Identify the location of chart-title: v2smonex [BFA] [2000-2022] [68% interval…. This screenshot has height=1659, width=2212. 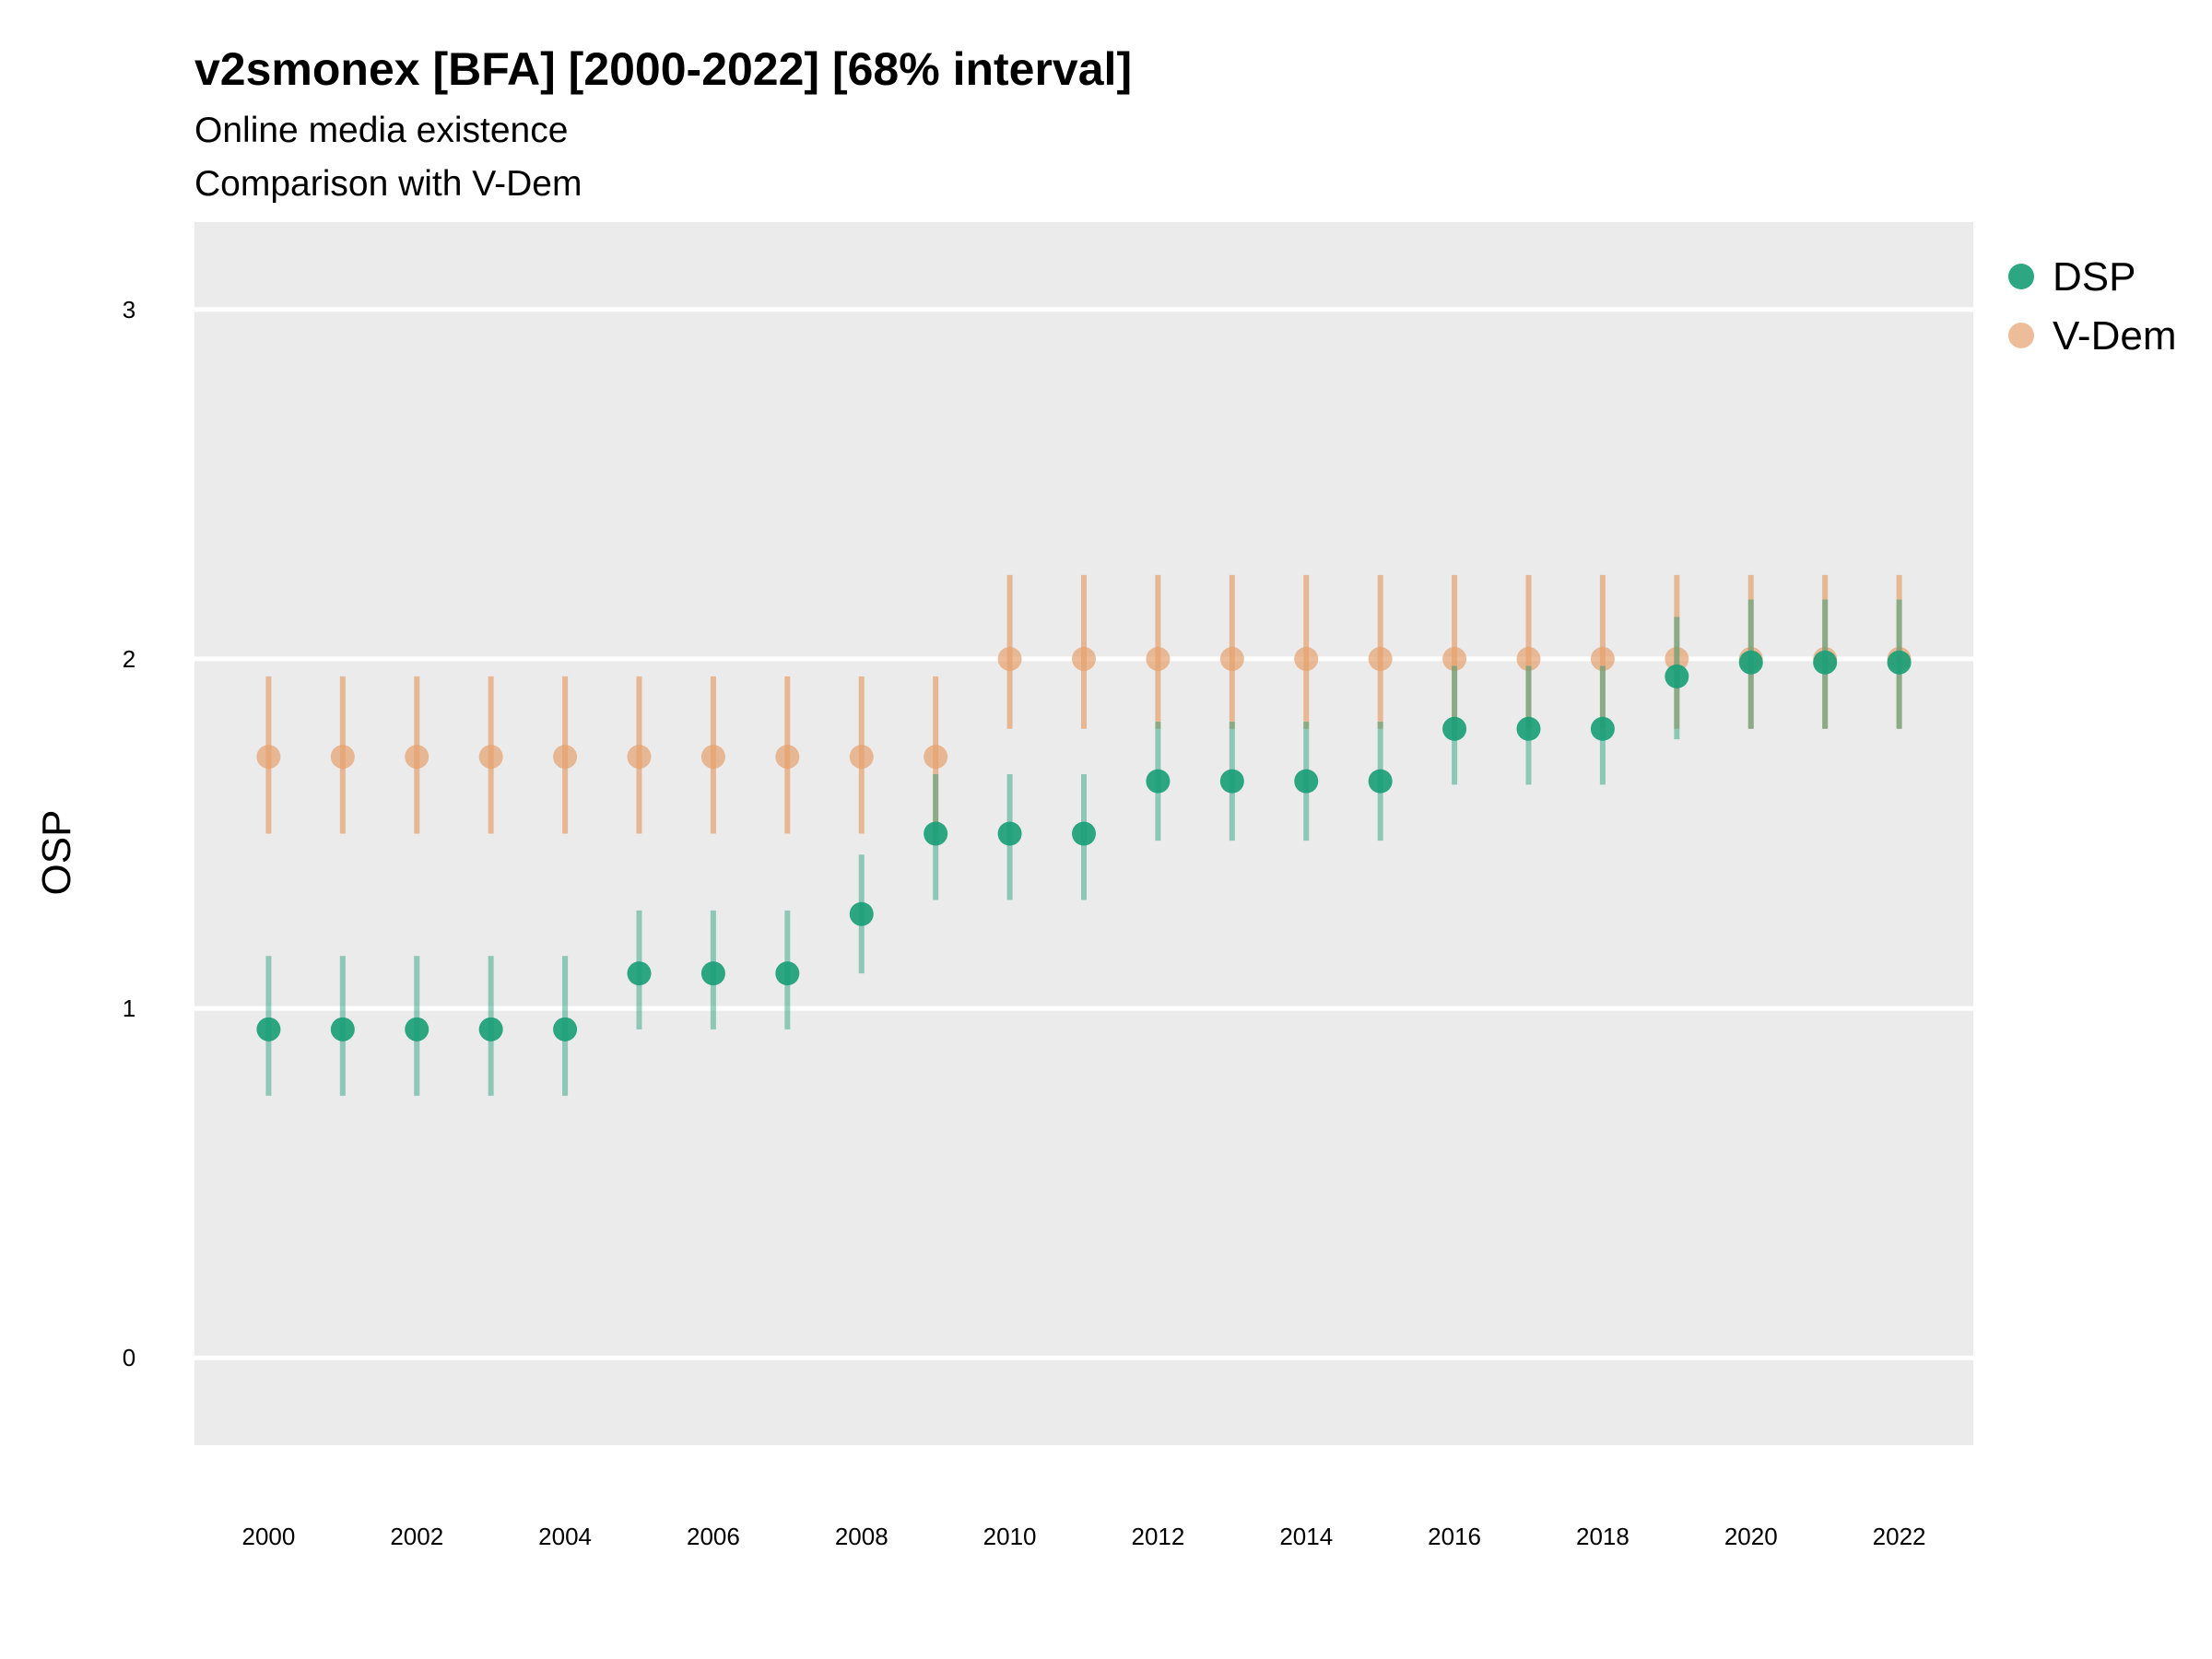
(663, 69).